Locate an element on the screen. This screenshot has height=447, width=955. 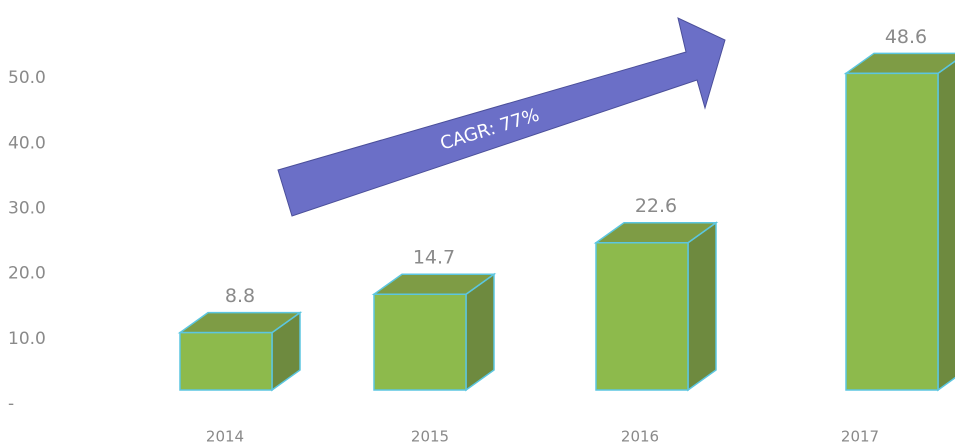
y-tick-label: - is located at coordinates (11, 404).